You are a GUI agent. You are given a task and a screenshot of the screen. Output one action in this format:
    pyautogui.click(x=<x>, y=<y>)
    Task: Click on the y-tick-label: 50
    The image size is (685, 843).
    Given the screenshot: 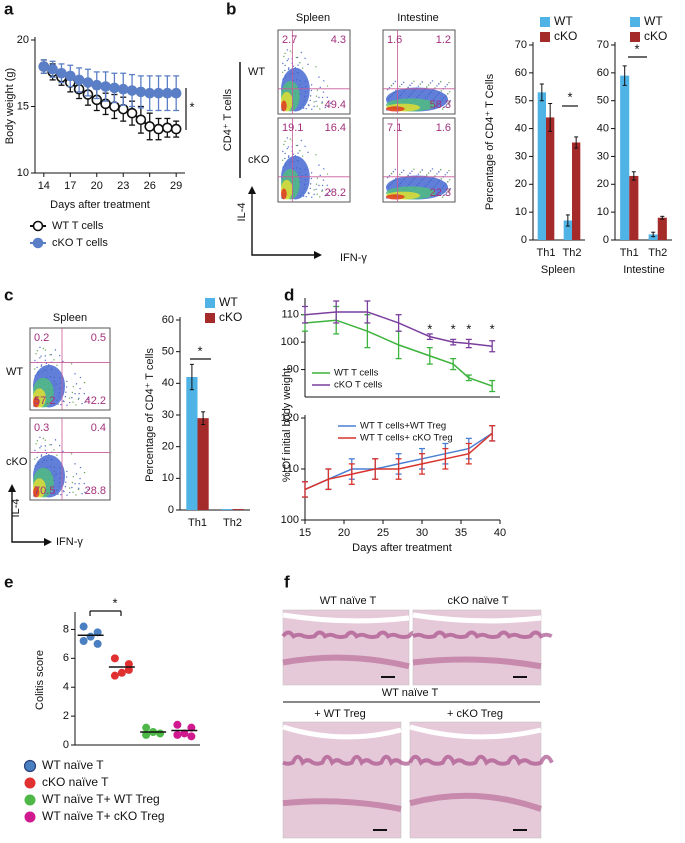 What is the action you would take?
    pyautogui.click(x=603, y=101)
    